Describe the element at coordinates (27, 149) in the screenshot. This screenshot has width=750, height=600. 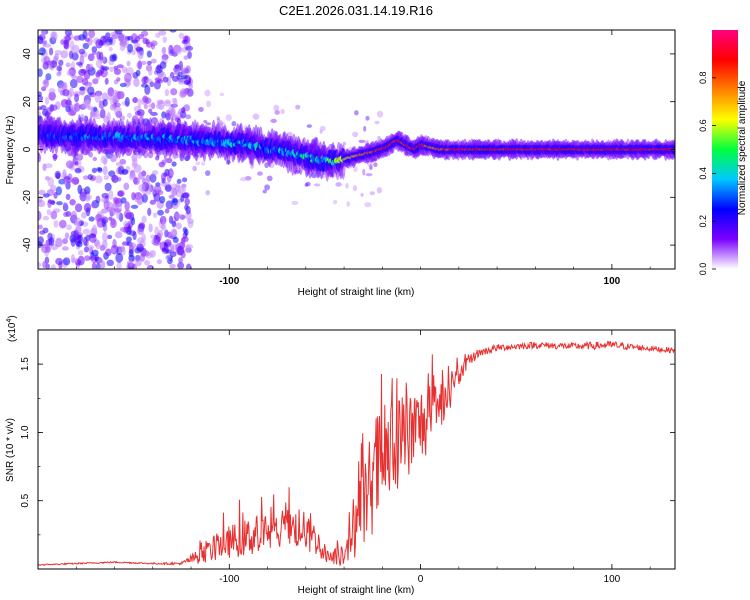
I see `spectrogram-y-tick-label: 0` at that location.